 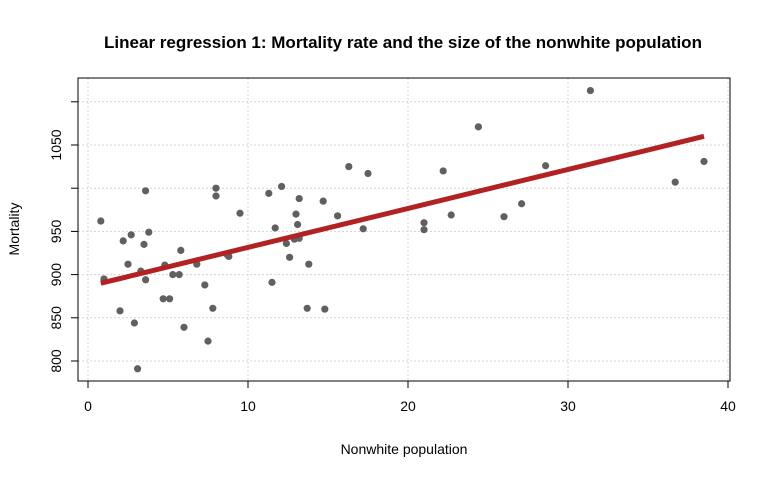 I want to click on x-tick-label: 20, so click(x=408, y=406).